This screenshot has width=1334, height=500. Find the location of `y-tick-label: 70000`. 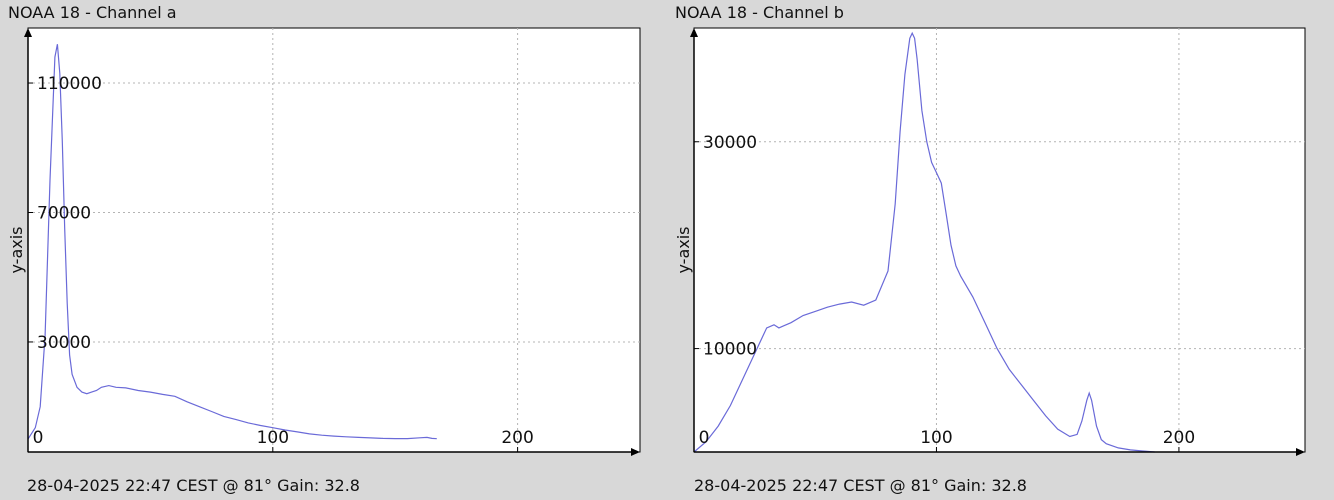

y-tick-label: 70000 is located at coordinates (64, 213).